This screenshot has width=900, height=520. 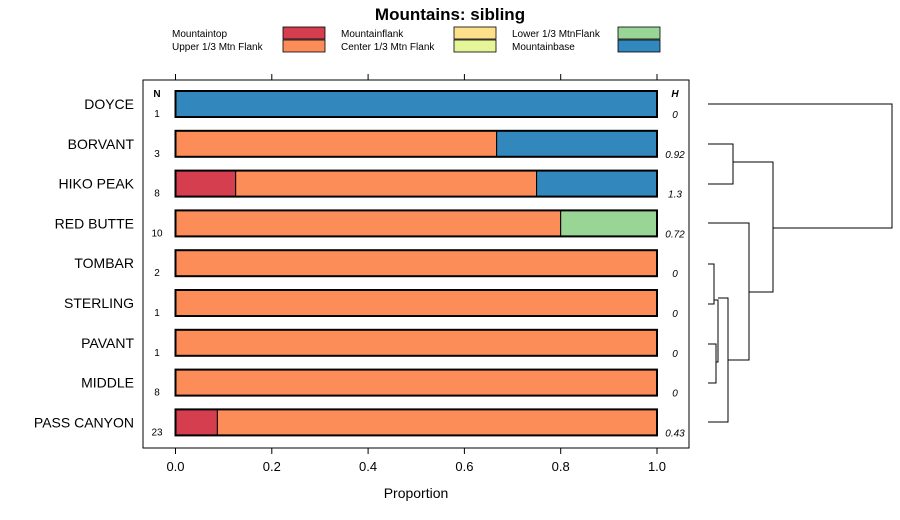 What do you see at coordinates (675, 115) in the screenshot?
I see `h-value-doyce: 0` at bounding box center [675, 115].